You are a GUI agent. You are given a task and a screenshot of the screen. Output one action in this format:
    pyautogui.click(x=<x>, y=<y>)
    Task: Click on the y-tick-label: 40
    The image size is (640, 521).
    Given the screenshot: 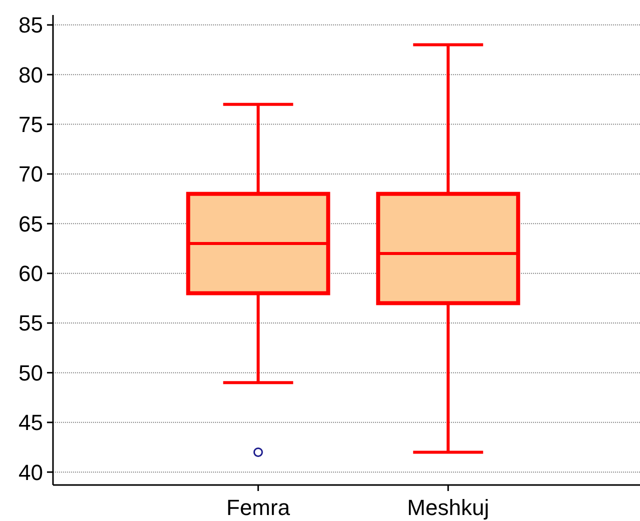 What is the action you would take?
    pyautogui.click(x=30, y=472)
    